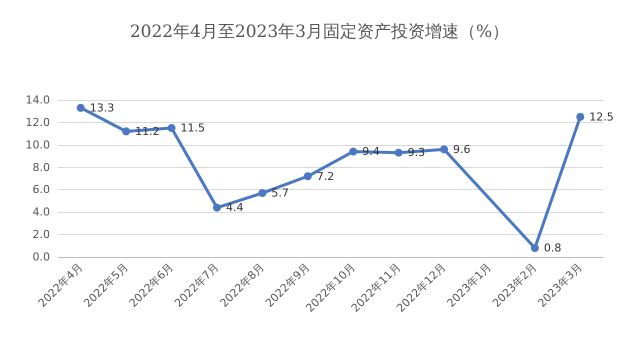 The width and height of the screenshot is (639, 347). What do you see at coordinates (38, 145) in the screenshot?
I see `y-tick-label: 10.0` at bounding box center [38, 145].